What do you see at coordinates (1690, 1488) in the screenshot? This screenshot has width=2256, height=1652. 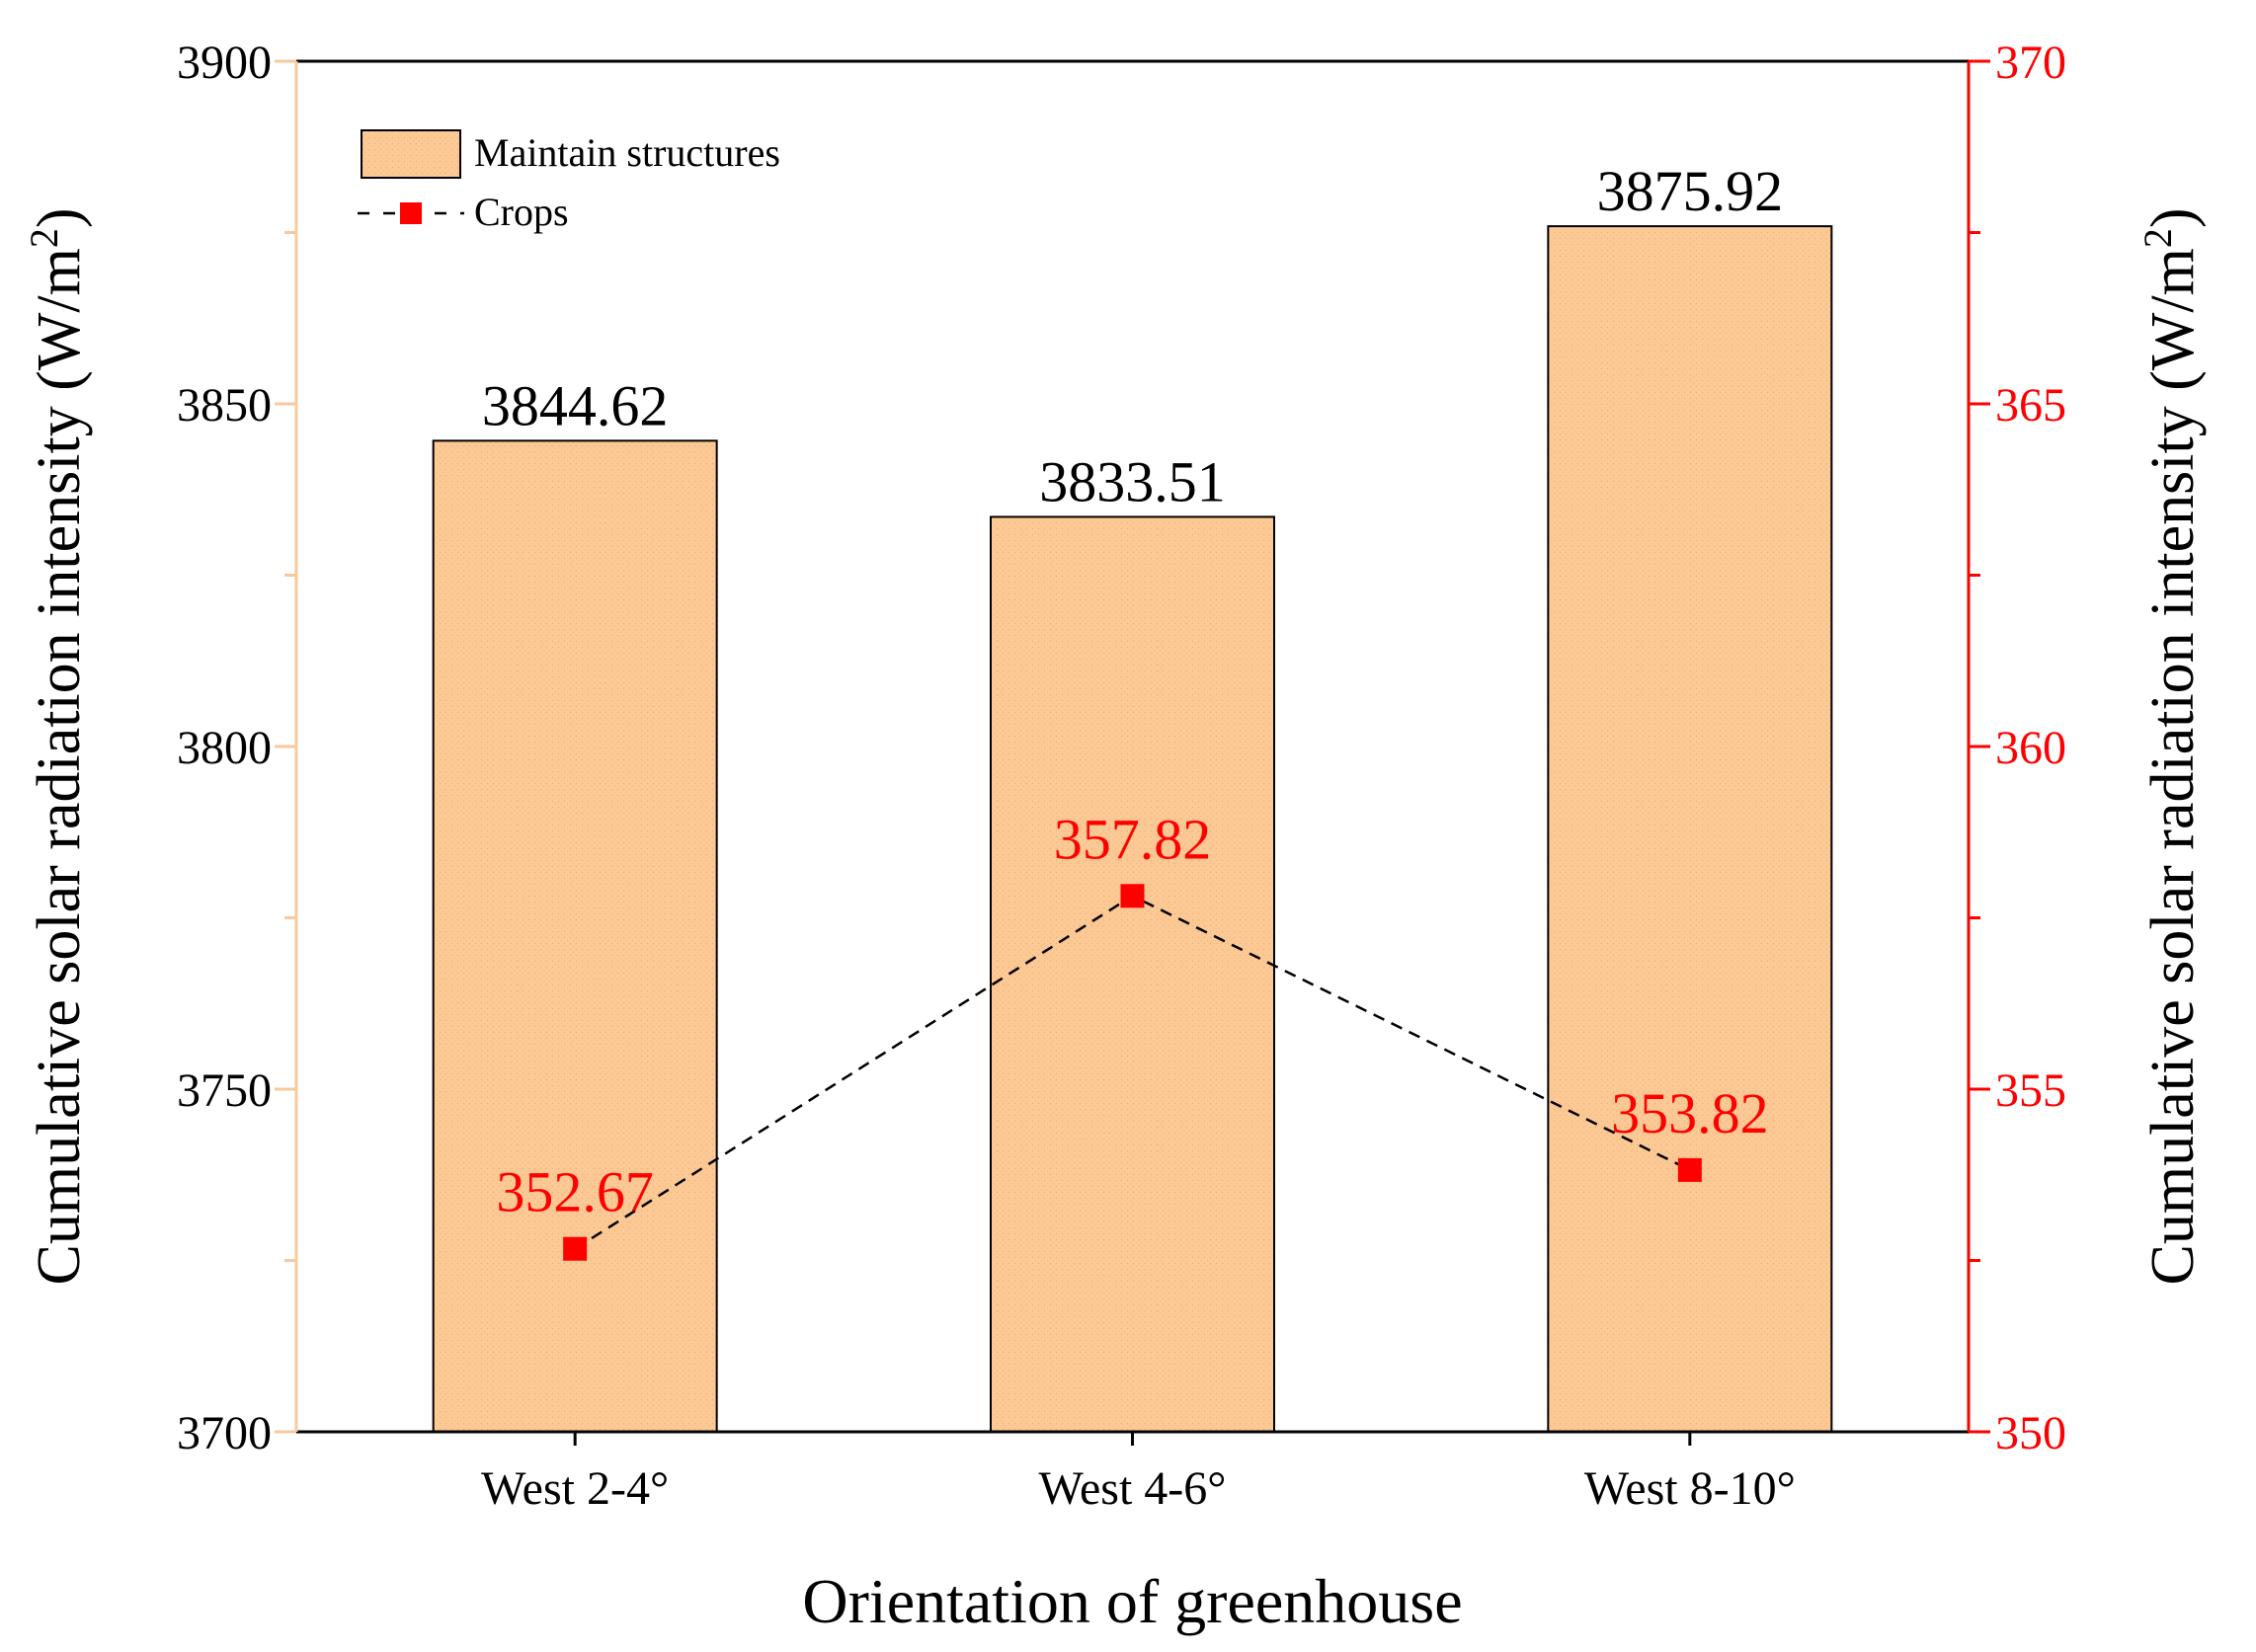 I see `x-tick-label: West 8-10°` at bounding box center [1690, 1488].